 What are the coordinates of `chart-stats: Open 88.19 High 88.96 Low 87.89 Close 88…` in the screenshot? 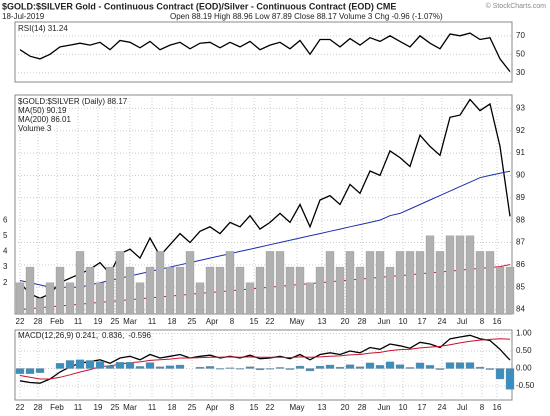 It's located at (306, 16).